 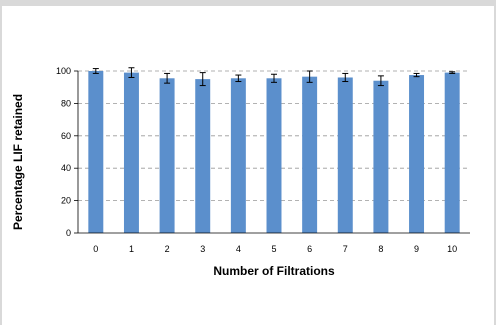 What do you see at coordinates (274, 77) in the screenshot?
I see `error-bars` at bounding box center [274, 77].